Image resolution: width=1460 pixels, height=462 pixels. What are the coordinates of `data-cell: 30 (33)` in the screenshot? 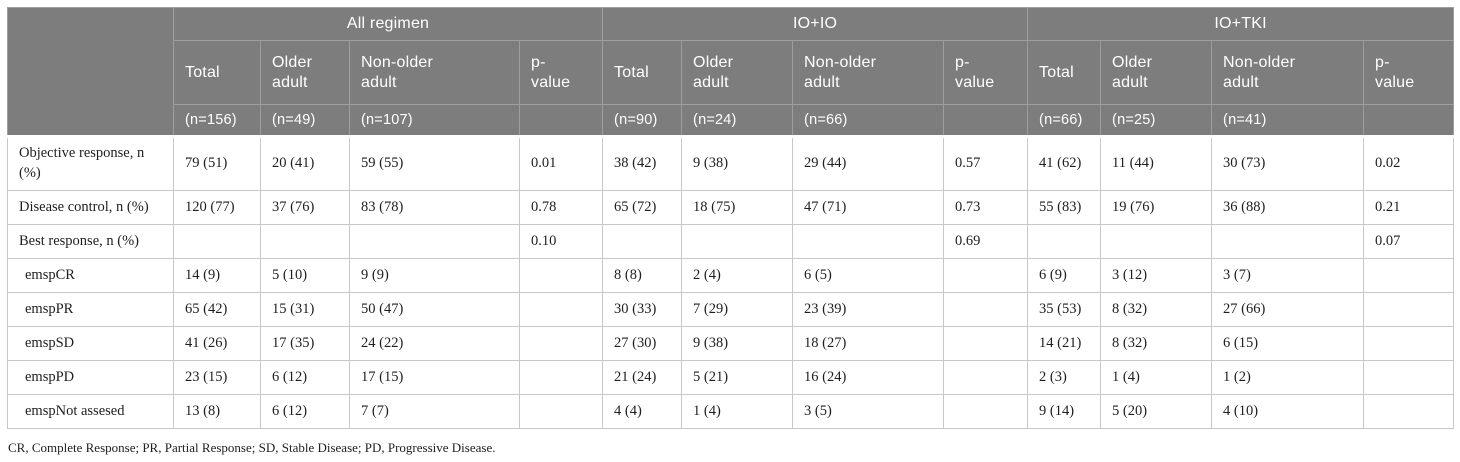 It's located at (642, 309).